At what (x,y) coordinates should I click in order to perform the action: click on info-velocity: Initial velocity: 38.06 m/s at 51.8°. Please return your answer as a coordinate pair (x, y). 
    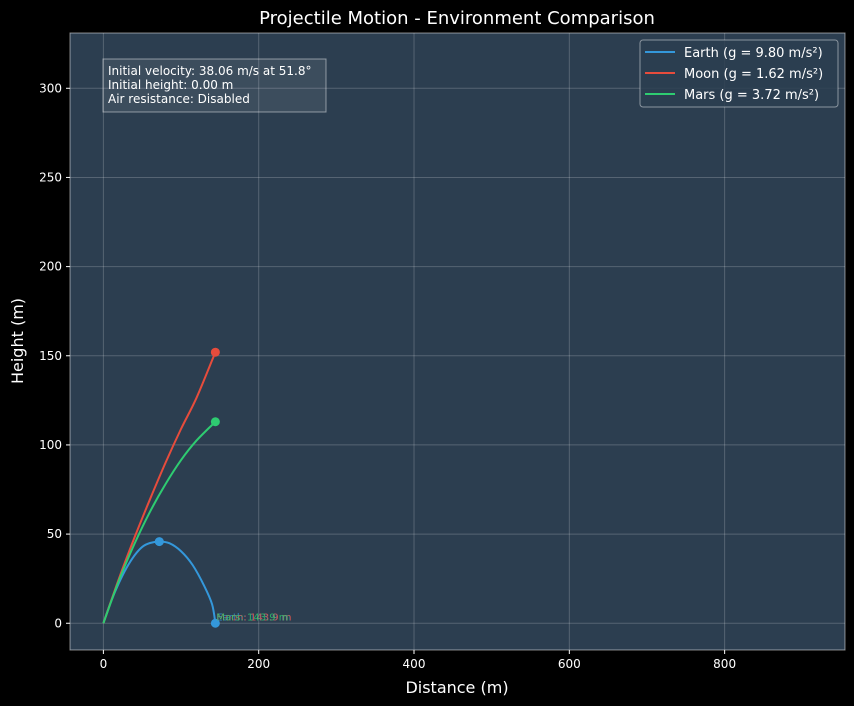
    Looking at the image, I should click on (209, 71).